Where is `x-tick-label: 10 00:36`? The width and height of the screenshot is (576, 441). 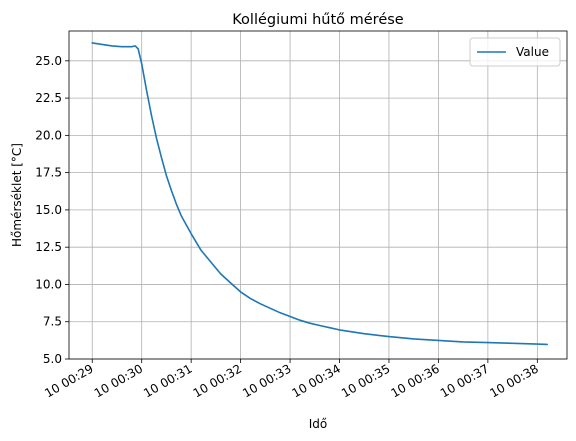 x-tick-label: 10 00:36 is located at coordinates (414, 380).